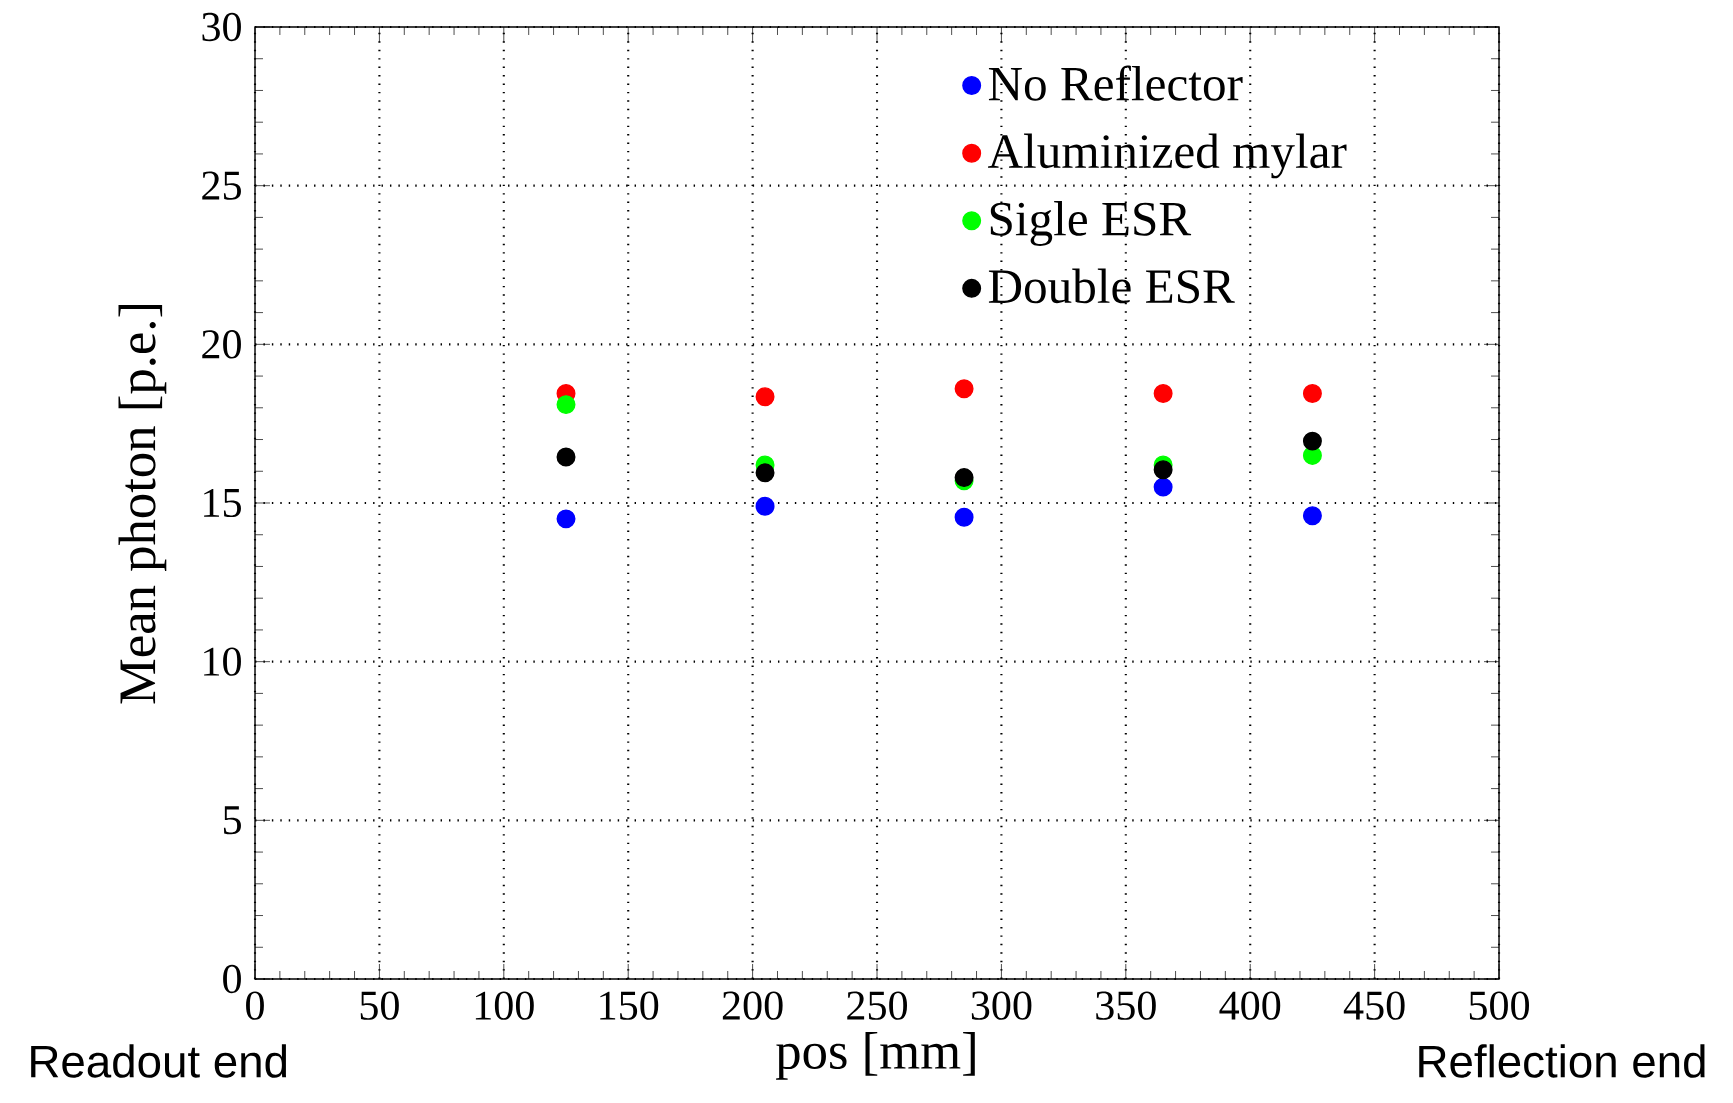  Describe the element at coordinates (222, 661) in the screenshot. I see `y-tick-label: 10` at that location.